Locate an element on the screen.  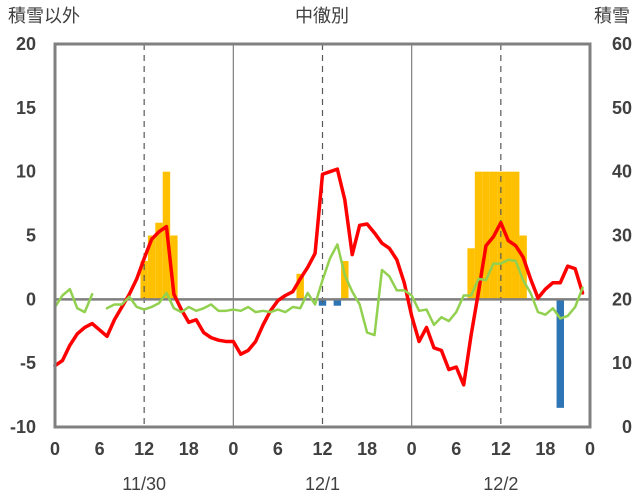
x-tick-7: 18 is located at coordinates (367, 449).